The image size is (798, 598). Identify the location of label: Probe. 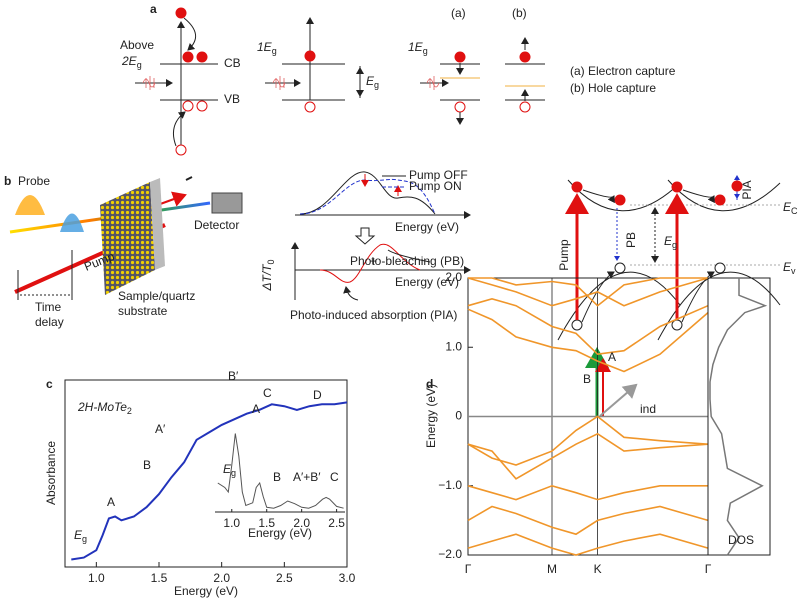
(34, 181).